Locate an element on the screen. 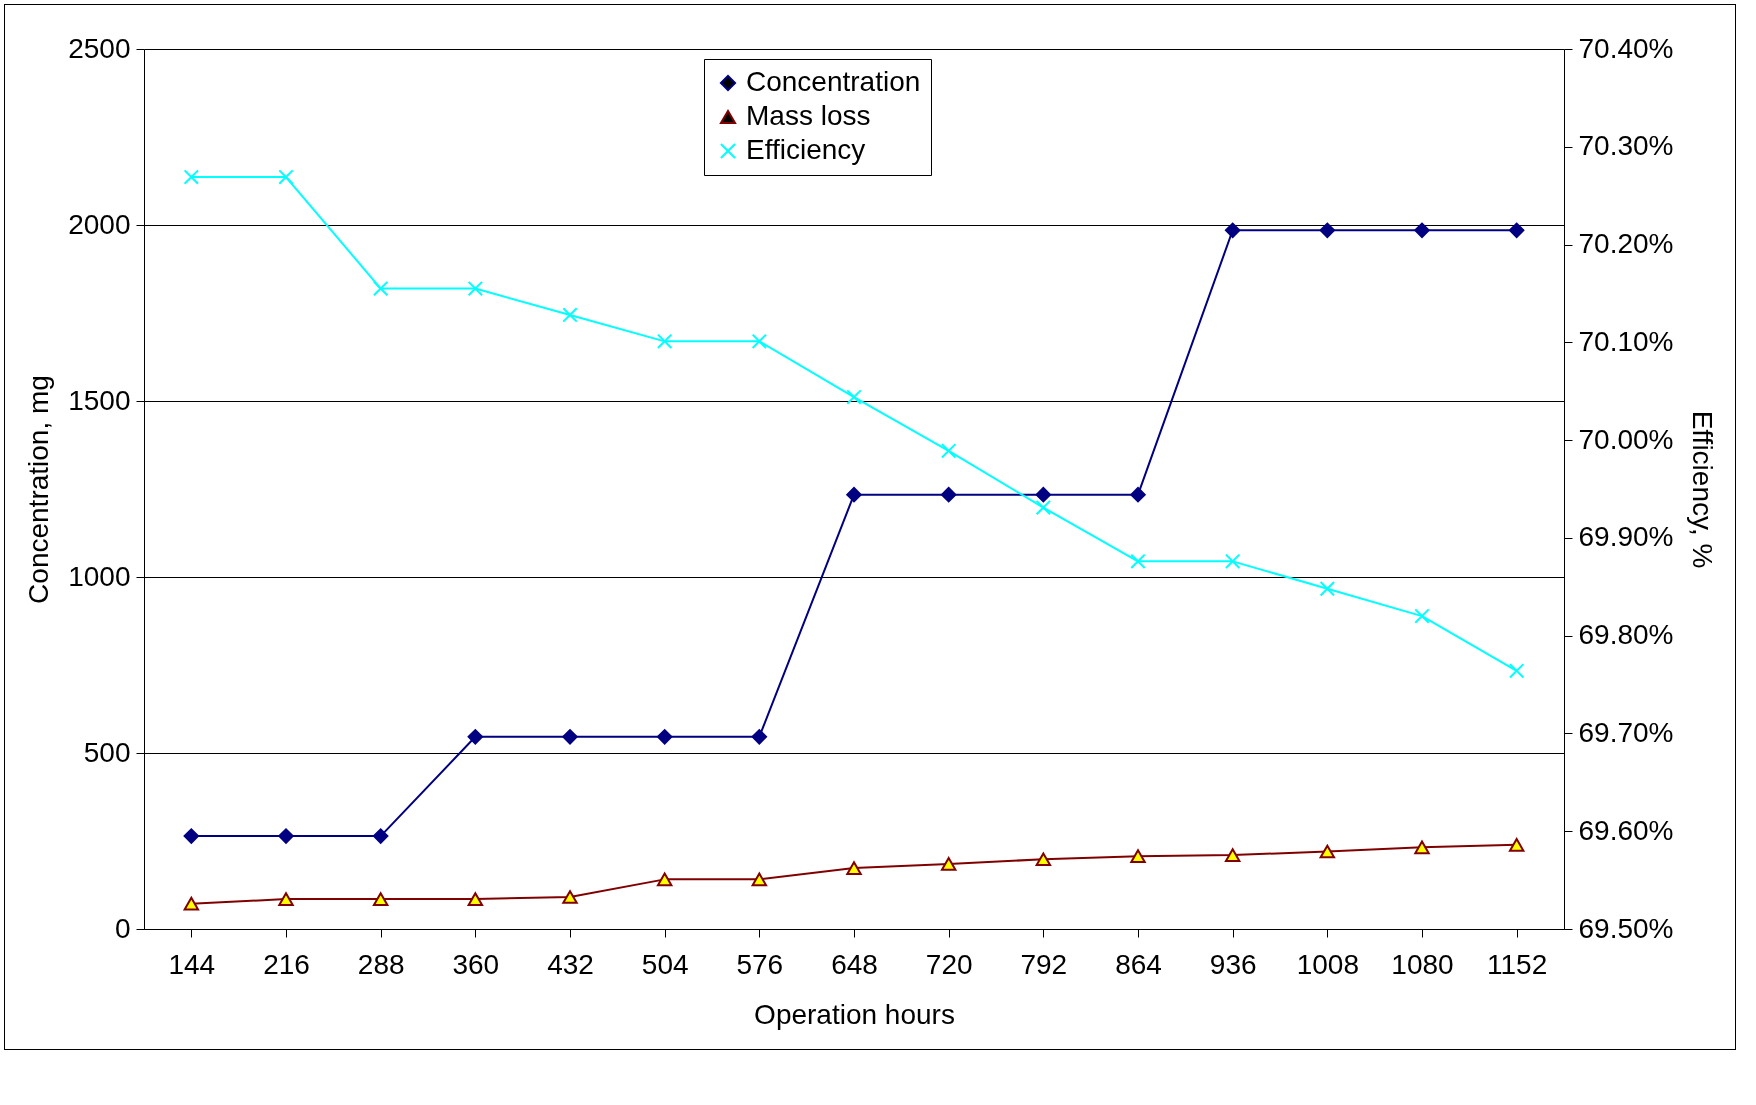 The width and height of the screenshot is (1756, 1105). y2-tick-label: 69.60% is located at coordinates (1626, 830).